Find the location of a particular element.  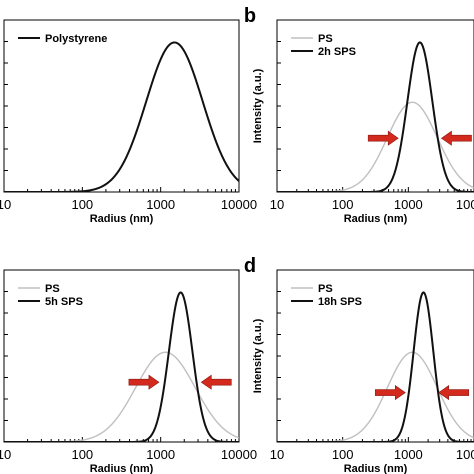

legend-label: Polystyrene is located at coordinates (76, 39).